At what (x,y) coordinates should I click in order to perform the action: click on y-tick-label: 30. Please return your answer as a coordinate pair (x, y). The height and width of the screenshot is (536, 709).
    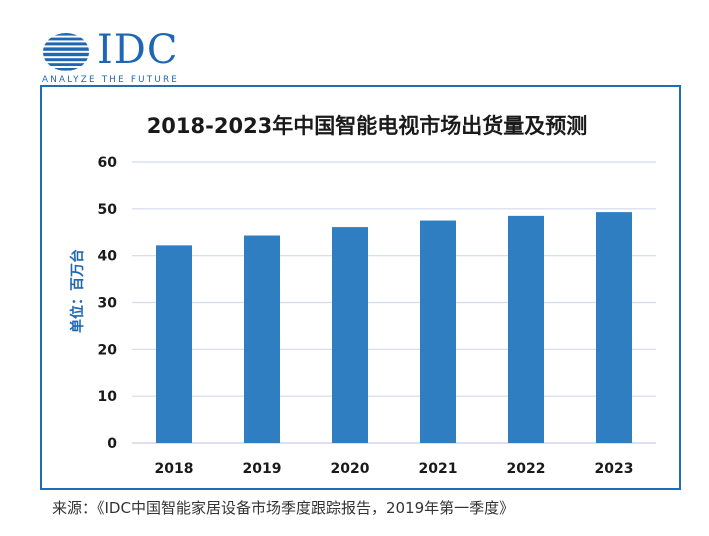
    Looking at the image, I should click on (108, 304).